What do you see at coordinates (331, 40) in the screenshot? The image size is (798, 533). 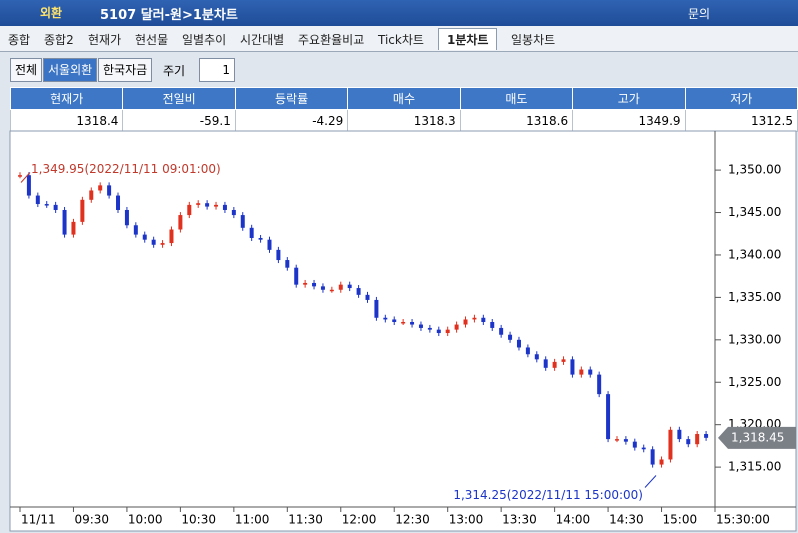 I see `tab: 주요환율비교` at bounding box center [331, 40].